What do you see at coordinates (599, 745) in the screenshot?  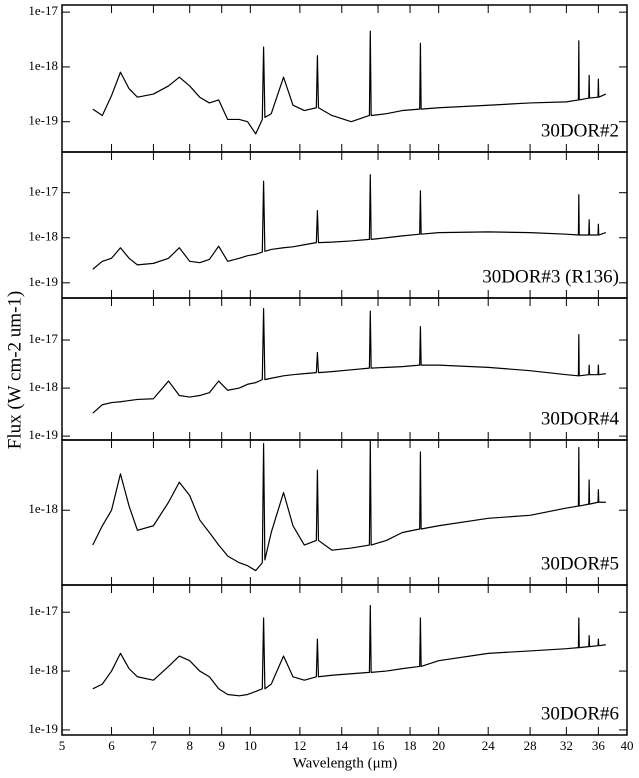 I see `x-tick-label: 36` at bounding box center [599, 745].